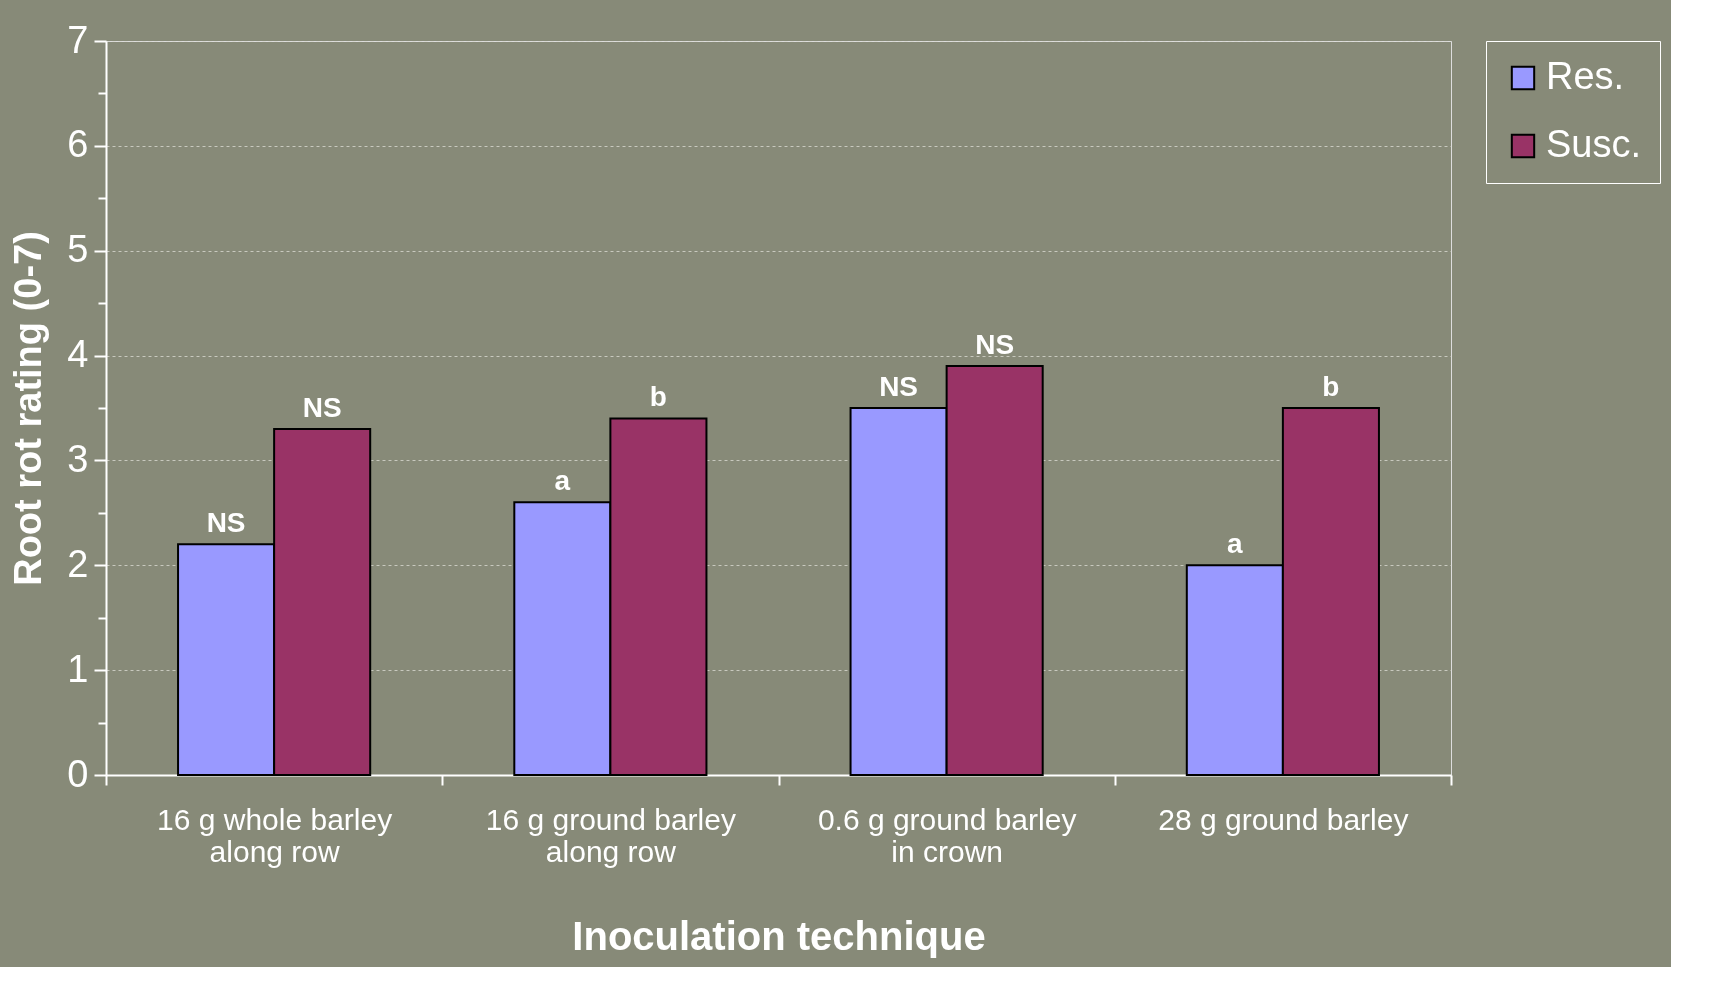 This screenshot has height=1004, width=1715. What do you see at coordinates (78, 563) in the screenshot?
I see `y-tick-label: 2` at bounding box center [78, 563].